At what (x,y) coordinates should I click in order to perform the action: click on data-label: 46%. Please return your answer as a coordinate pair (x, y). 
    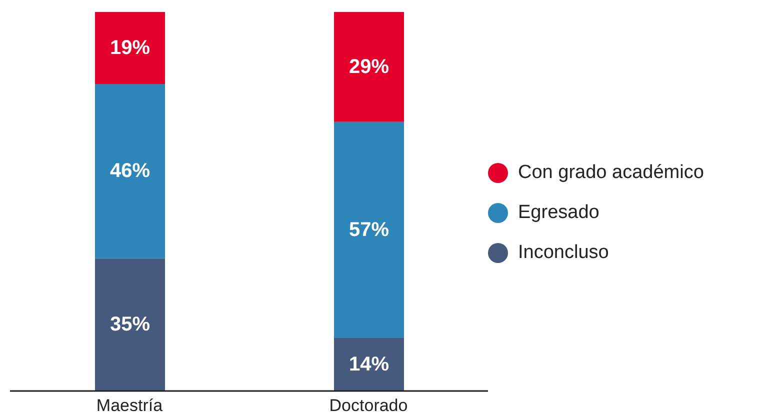
    Looking at the image, I should click on (130, 171).